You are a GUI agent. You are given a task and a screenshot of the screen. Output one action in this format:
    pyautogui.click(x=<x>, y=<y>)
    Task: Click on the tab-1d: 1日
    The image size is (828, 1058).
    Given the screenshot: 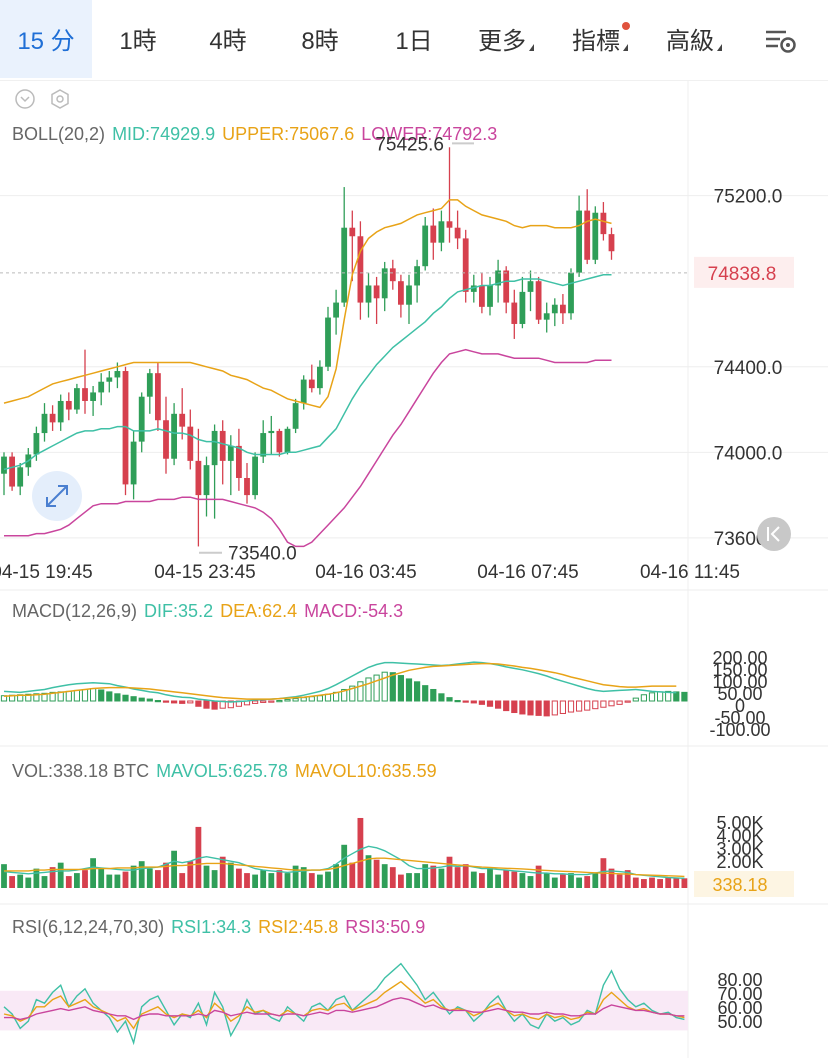 What is the action you would take?
    pyautogui.click(x=414, y=39)
    